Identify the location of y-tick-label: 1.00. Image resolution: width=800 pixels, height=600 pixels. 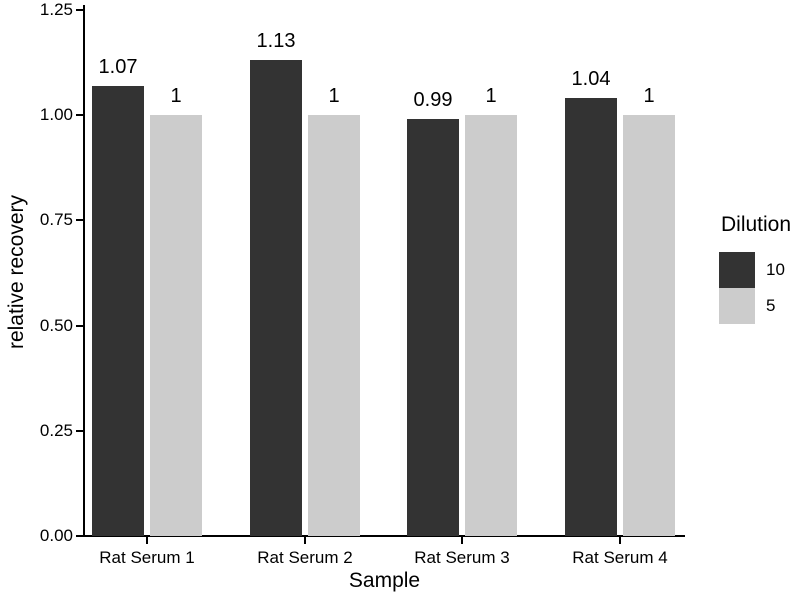
(56, 114).